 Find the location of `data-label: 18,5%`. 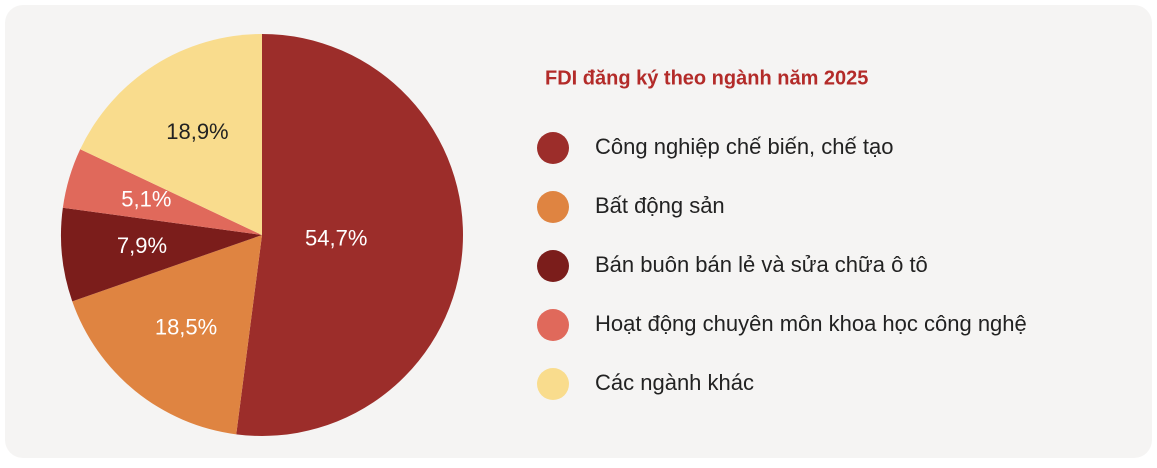

data-label: 18,5% is located at coordinates (186, 326).